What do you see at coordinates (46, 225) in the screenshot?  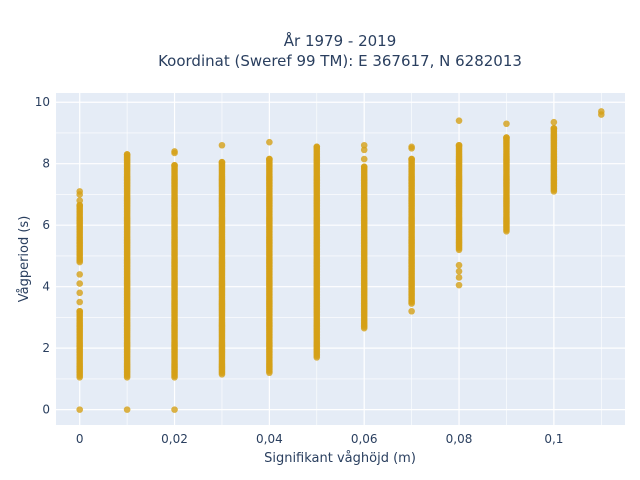 I see `y-tick-label: 6` at bounding box center [46, 225].